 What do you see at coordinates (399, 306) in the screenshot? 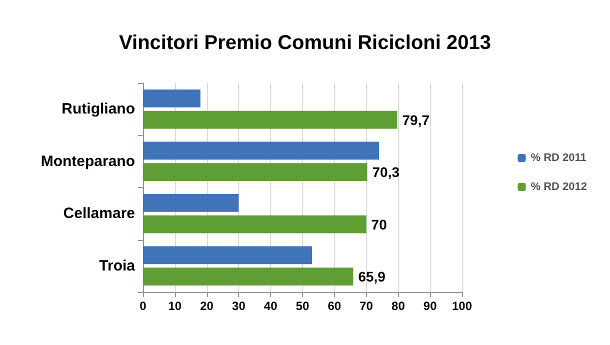
I see `x-tick-label: 80` at bounding box center [399, 306].